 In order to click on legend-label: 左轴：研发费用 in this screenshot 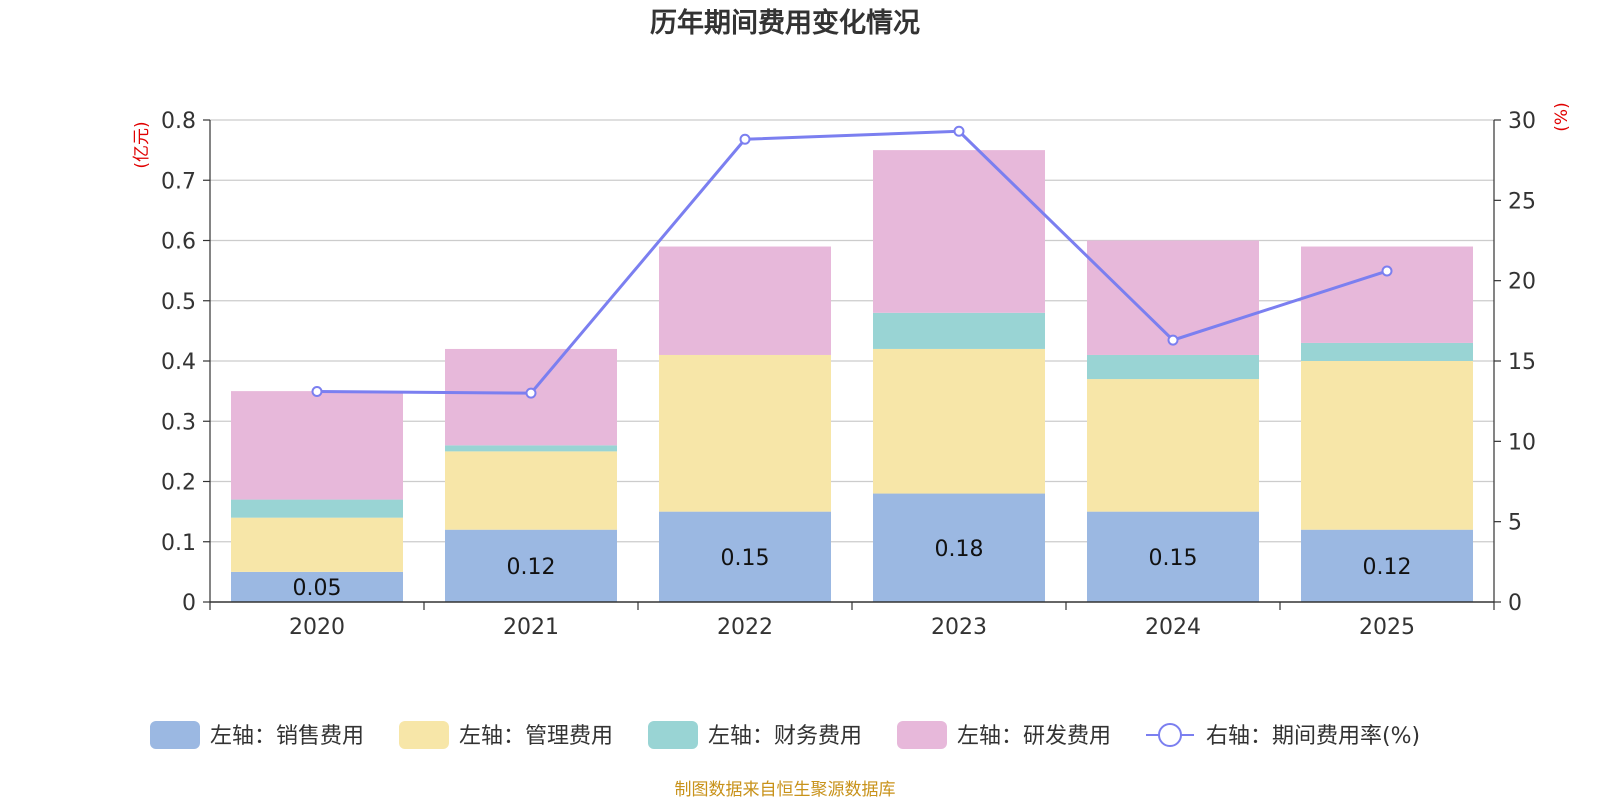, I will do `click(1034, 736)`.